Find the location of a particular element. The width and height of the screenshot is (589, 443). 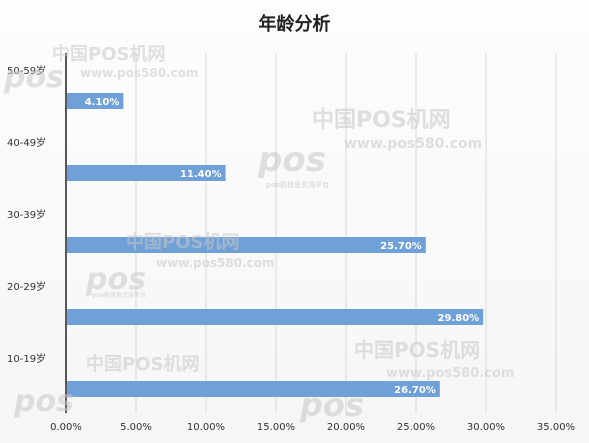

category-label: 40-49岁 is located at coordinates (26, 142).